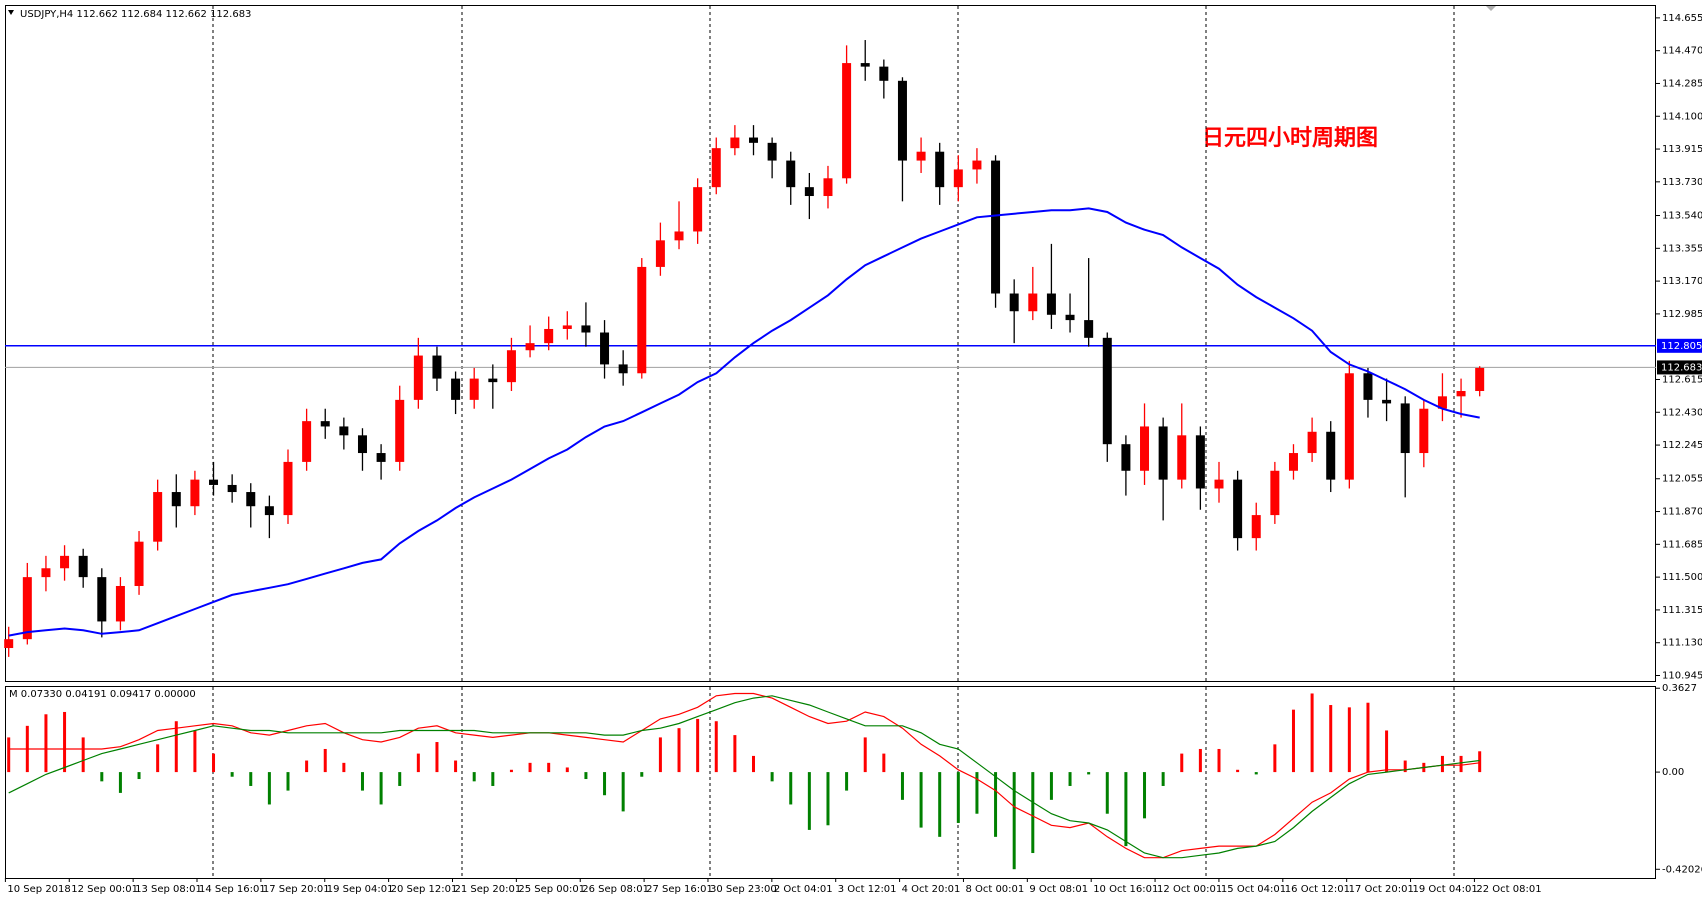 This screenshot has width=1702, height=900. Describe the element at coordinates (867, 889) in the screenshot. I see `x-tick-label: 3 Oct 12:01` at that location.